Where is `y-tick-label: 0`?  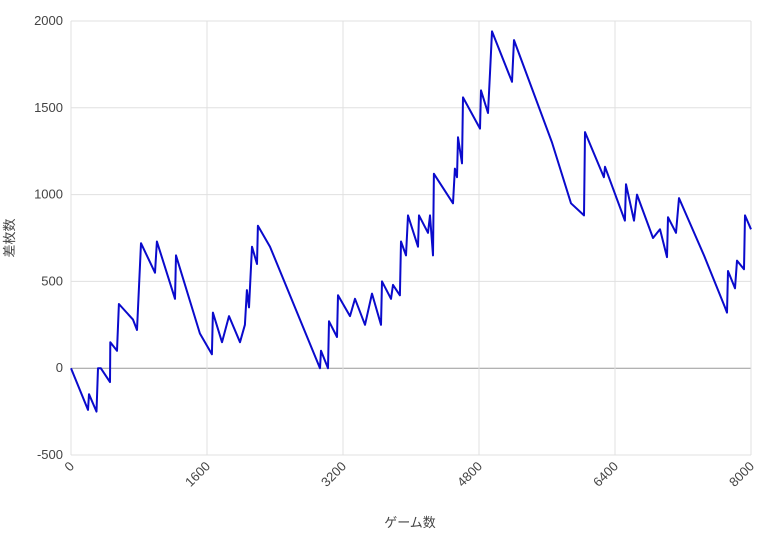
y-tick-label: 0 is located at coordinates (59, 367).